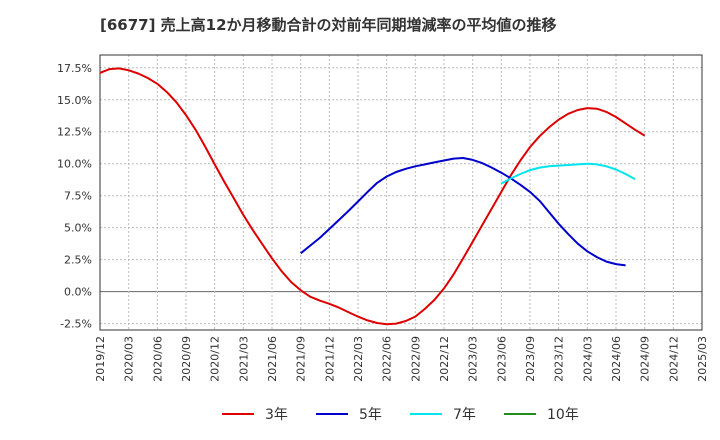 This screenshot has width=720, height=440. Describe the element at coordinates (370, 415) in the screenshot. I see `legend-label: 5年` at that location.